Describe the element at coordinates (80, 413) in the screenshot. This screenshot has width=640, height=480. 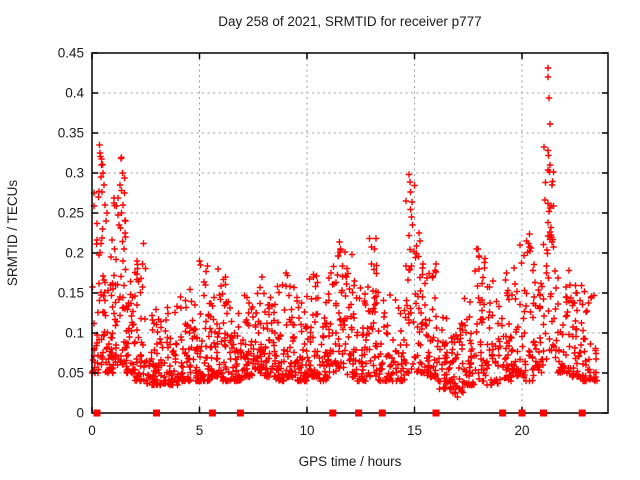
I see `y-tick-label: 0` at that location.